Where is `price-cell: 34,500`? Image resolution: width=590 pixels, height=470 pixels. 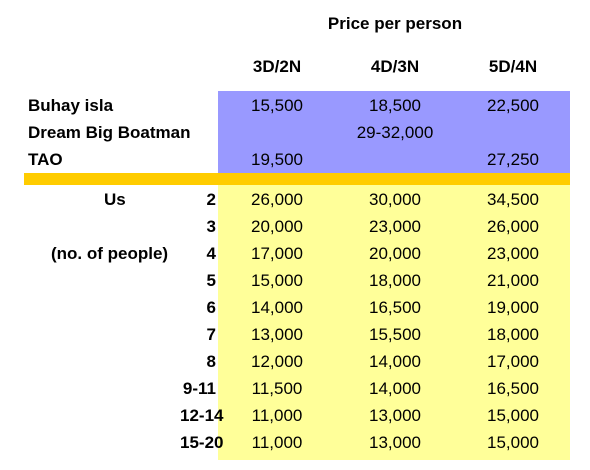
price-cell: 34,500 is located at coordinates (513, 199).